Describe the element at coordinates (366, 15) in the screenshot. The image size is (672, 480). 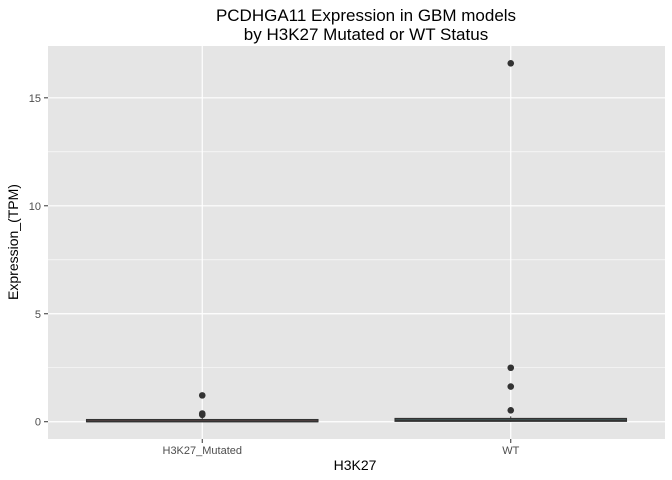
I see `chart-title-line-1: PCDHGA11 Expression in GBM models` at that location.